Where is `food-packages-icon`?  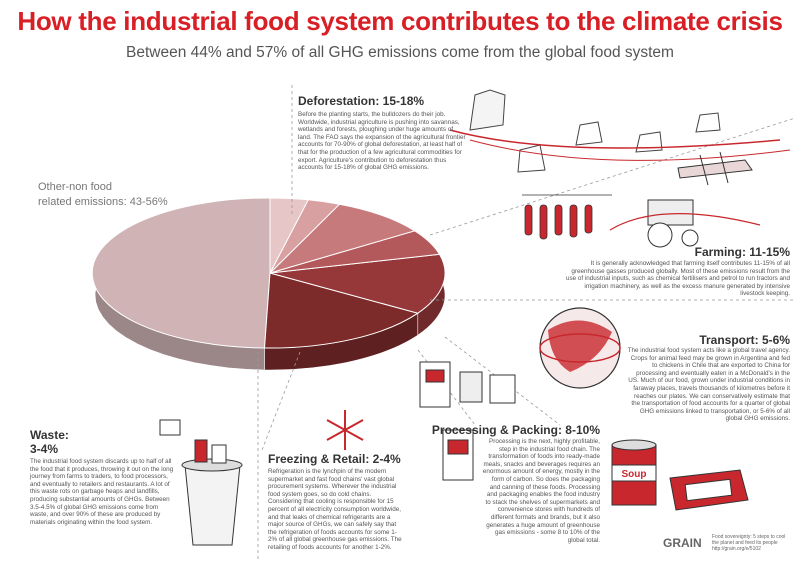 food-packages-icon is located at coordinates (467, 421).